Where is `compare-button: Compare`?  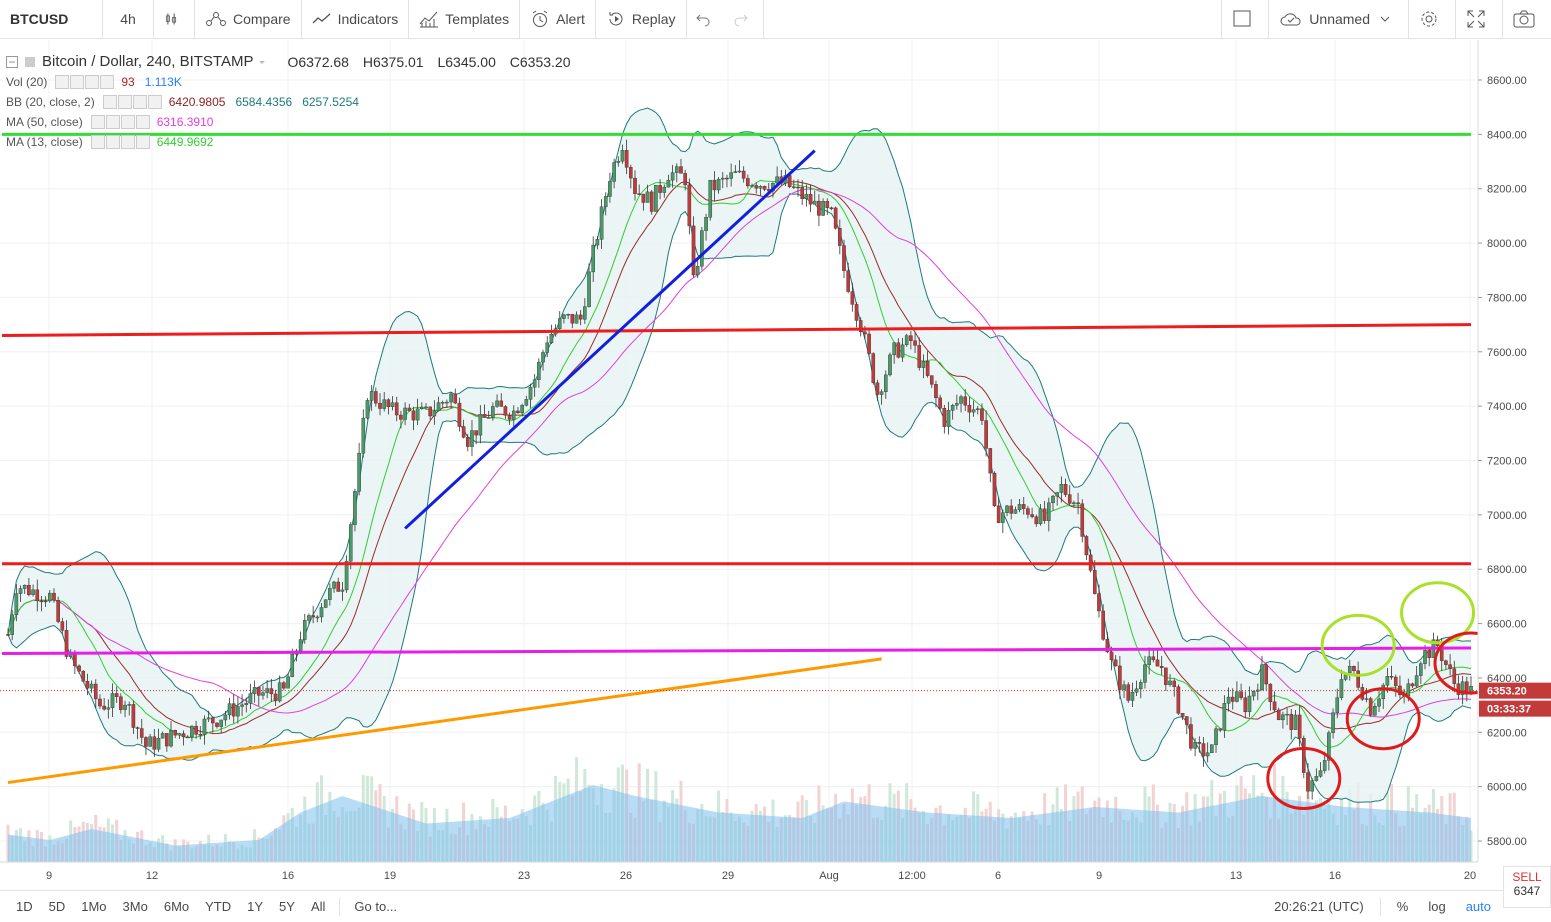 compare-button: Compare is located at coordinates (248, 19).